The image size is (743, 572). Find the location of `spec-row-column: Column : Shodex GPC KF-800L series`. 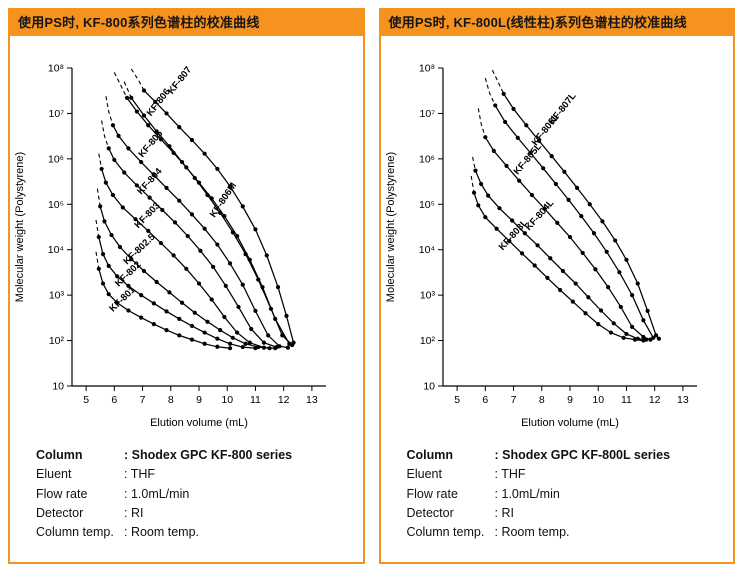

spec-row-column: Column : Shodex GPC KF-800L series is located at coordinates (566, 455).